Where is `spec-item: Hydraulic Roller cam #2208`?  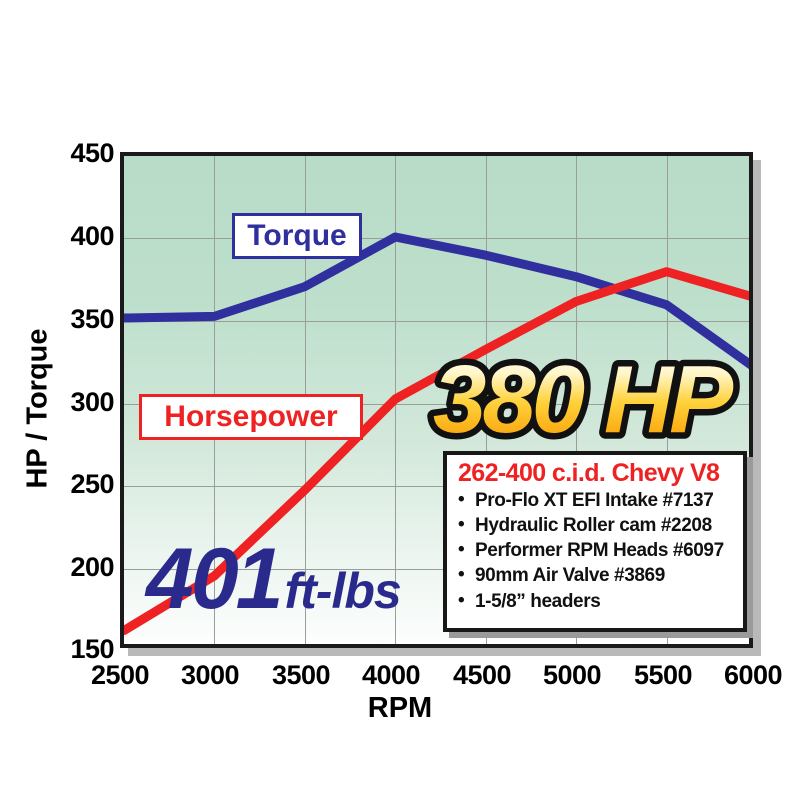
spec-item: Hydraulic Roller cam #2208 is located at coordinates (596, 525).